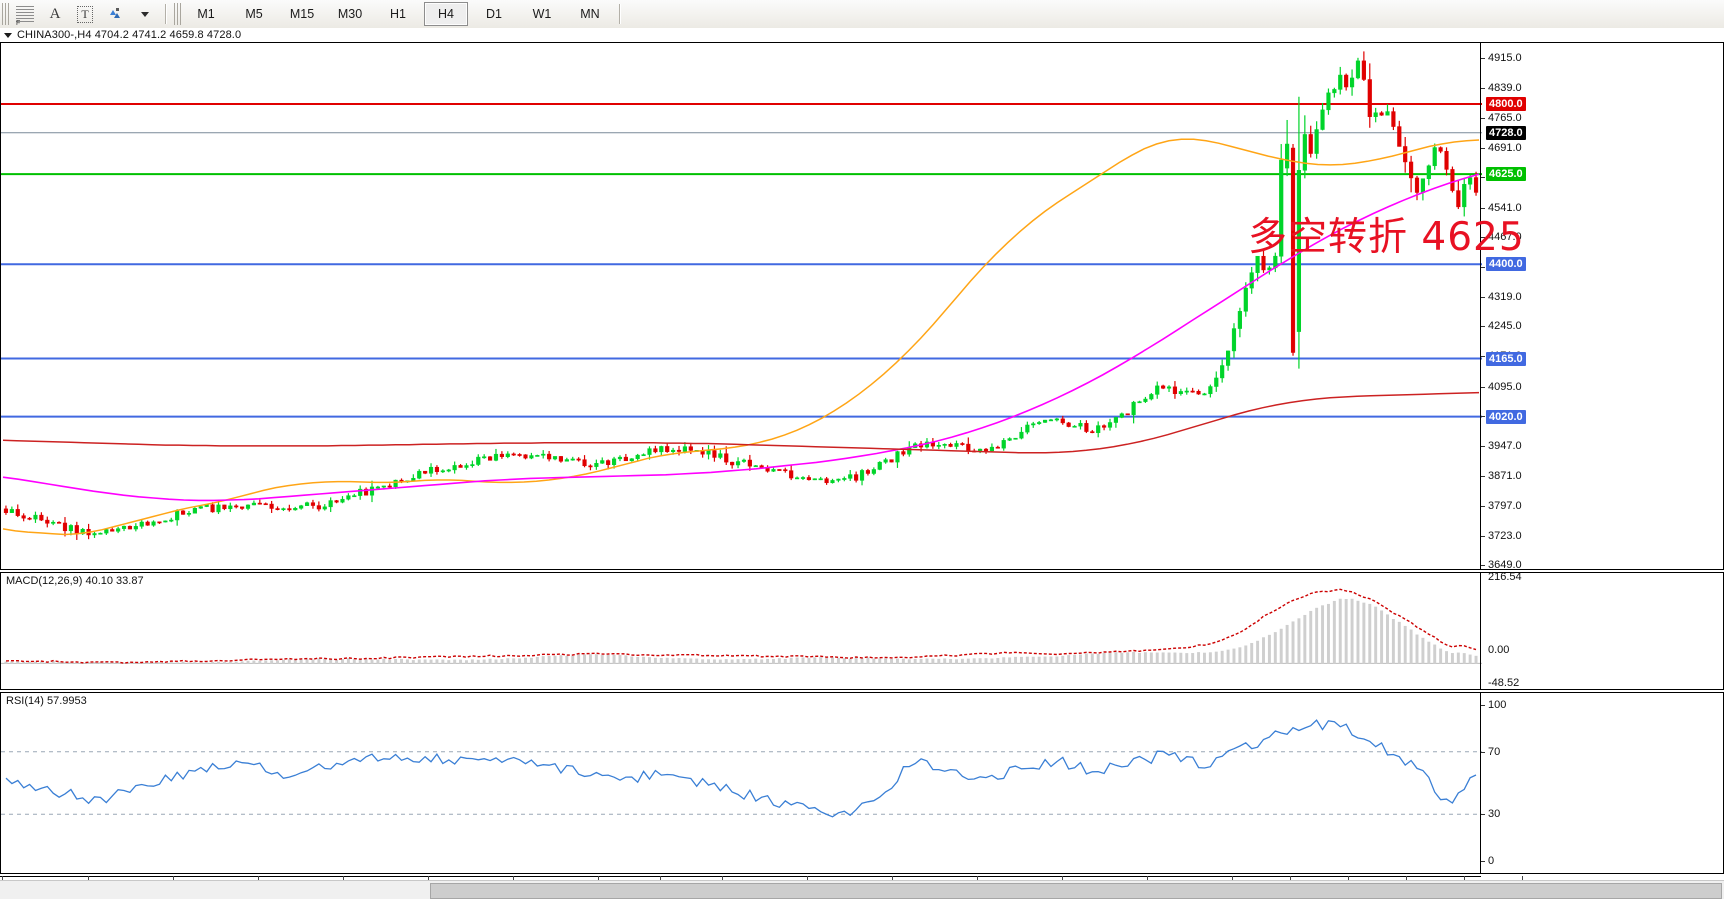 This screenshot has width=1724, height=899. What do you see at coordinates (55, 13) in the screenshot?
I see `text-label-icon: A` at bounding box center [55, 13].